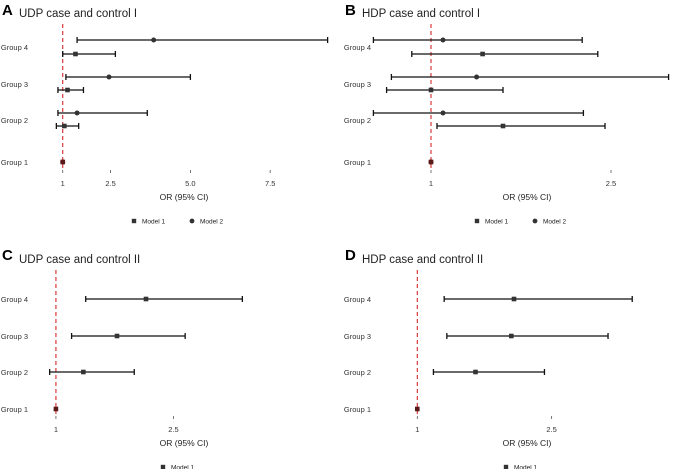  Describe the element at coordinates (78, 14) in the screenshot. I see `panel-title: UDP case and control I` at that location.